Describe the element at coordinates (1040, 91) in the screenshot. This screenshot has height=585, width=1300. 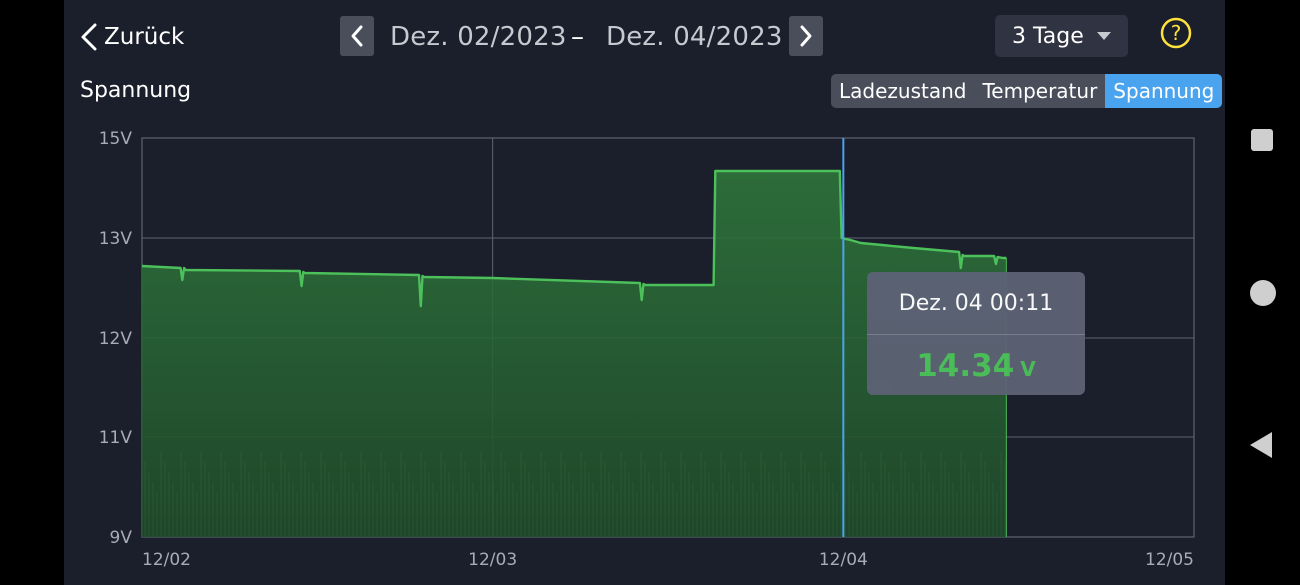
I see `tab-temperatur: Temperatur` at that location.